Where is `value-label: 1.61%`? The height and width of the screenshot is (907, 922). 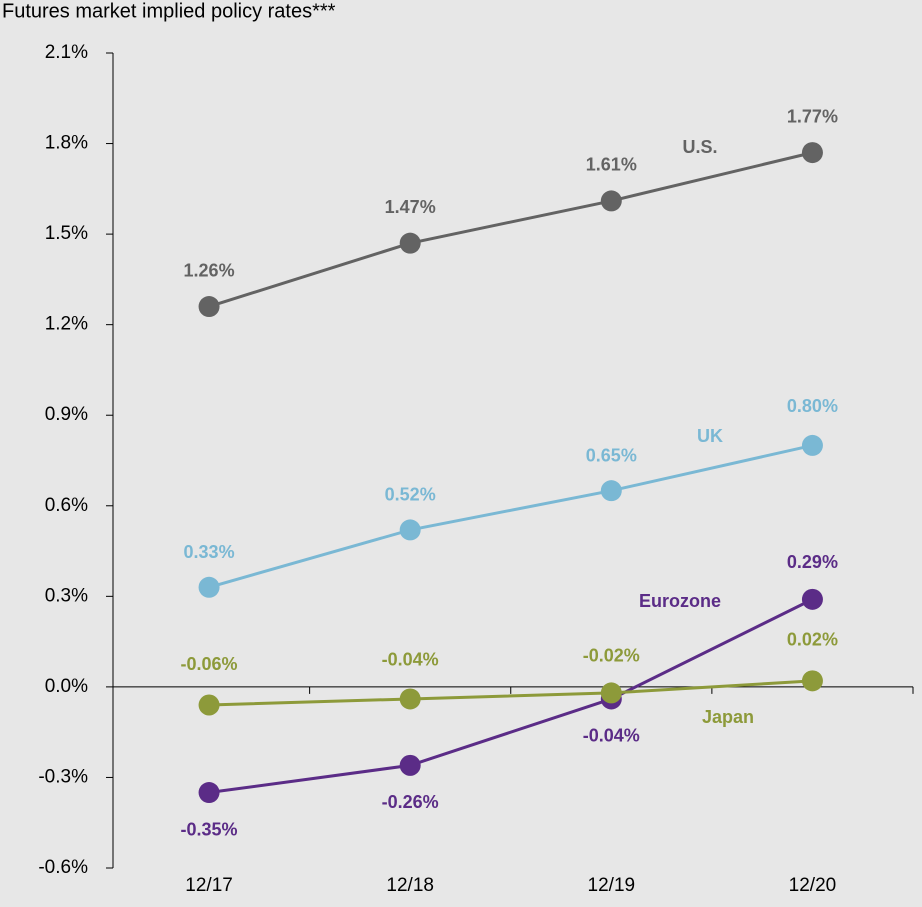
value-label: 1.61% is located at coordinates (611, 165).